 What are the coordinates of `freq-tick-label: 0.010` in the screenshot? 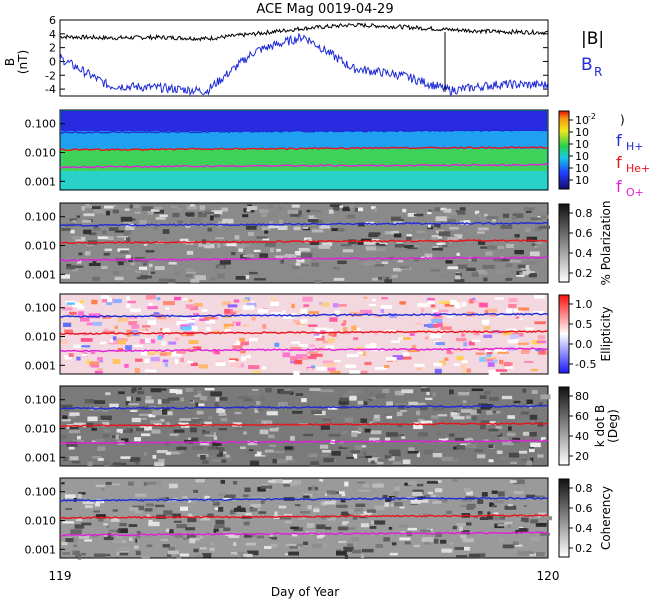 It's located at (41, 521).